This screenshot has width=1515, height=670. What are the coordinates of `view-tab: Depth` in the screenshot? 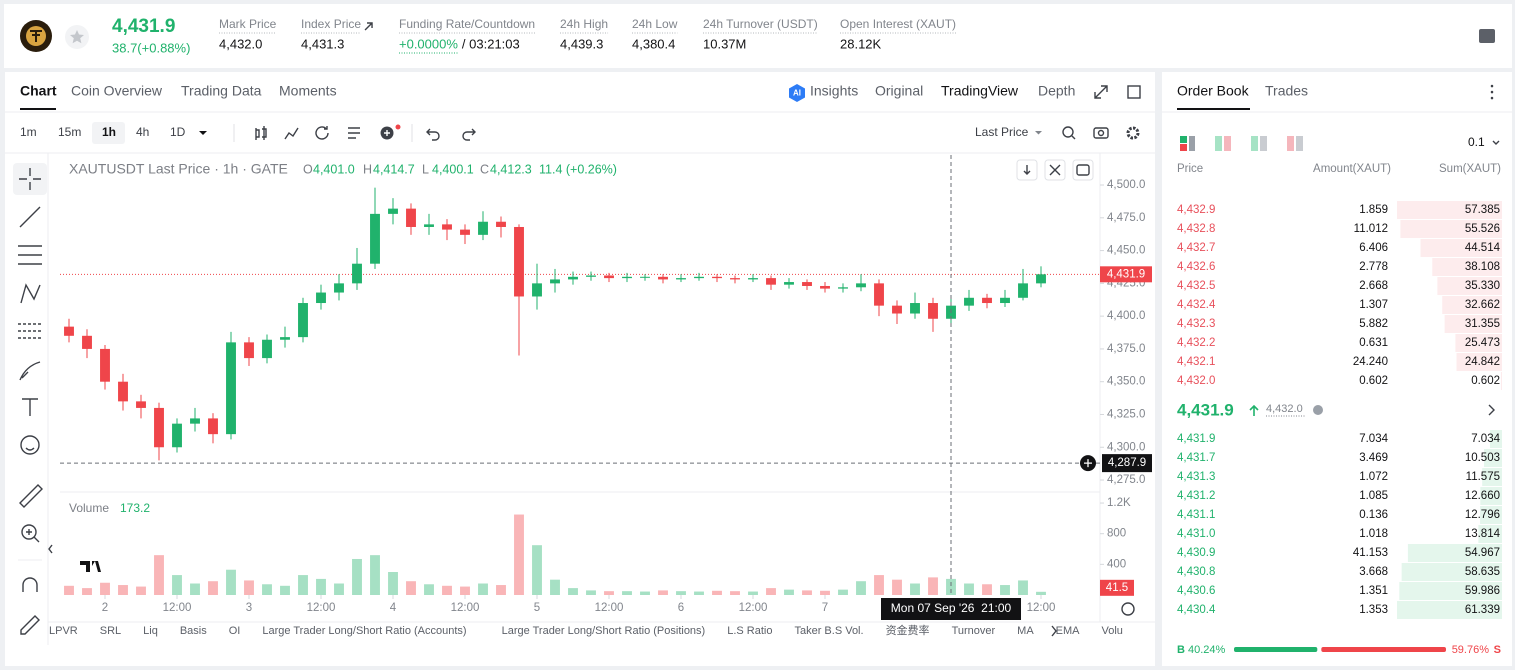 It's located at (1056, 91).